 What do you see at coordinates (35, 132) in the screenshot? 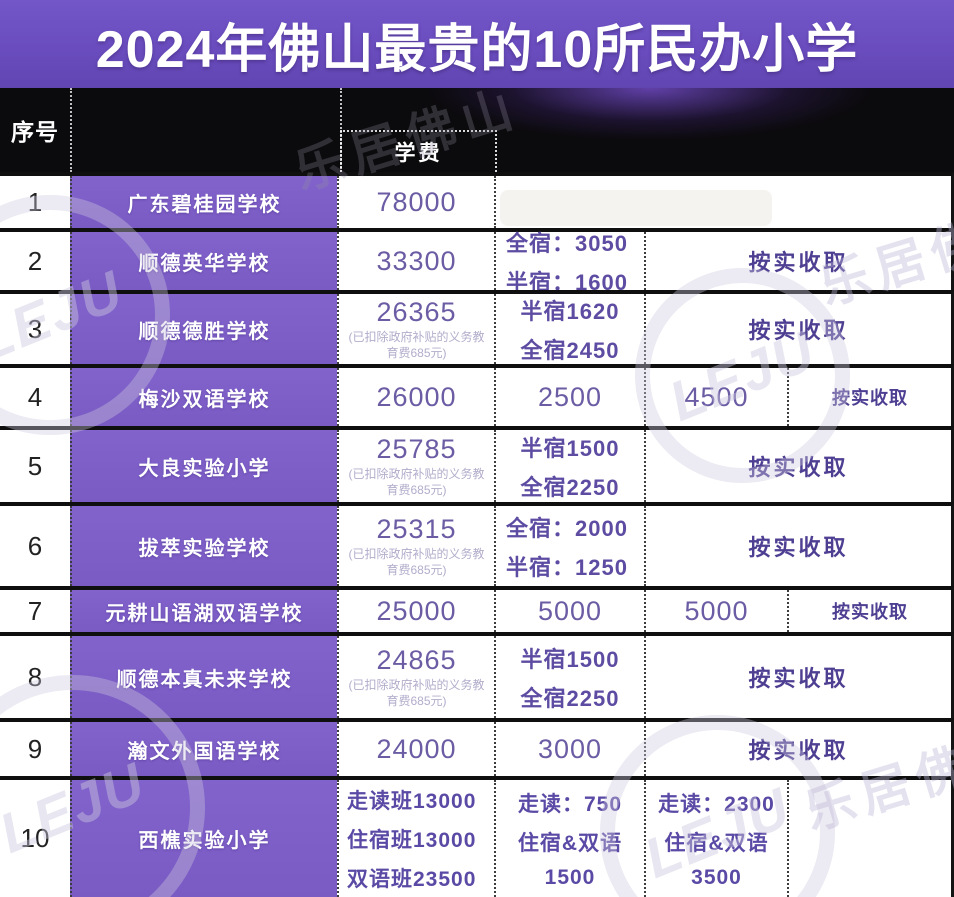
I see `column-header-no: 序号` at bounding box center [35, 132].